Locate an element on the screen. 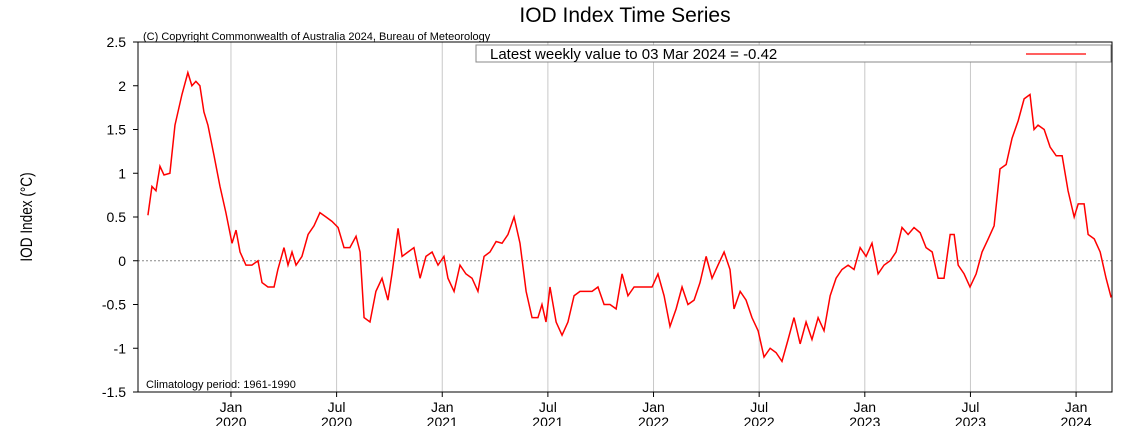  y-tick-label: 1 is located at coordinates (122, 173).